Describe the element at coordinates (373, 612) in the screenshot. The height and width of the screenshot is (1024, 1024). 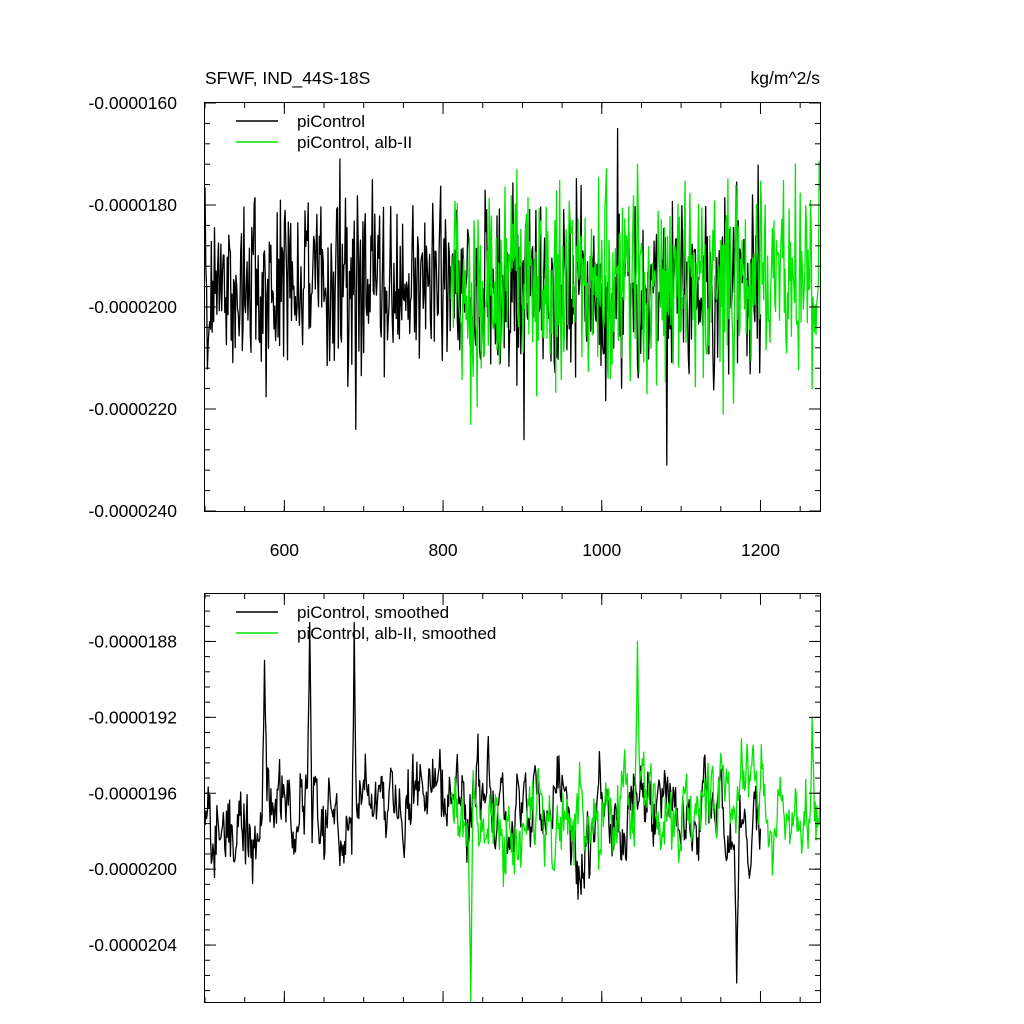
I see `legend-label: piControl, smoothed` at that location.